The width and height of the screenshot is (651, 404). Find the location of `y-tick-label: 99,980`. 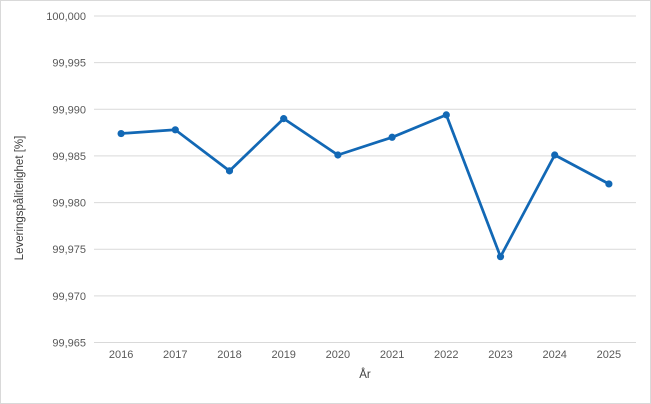

y-tick-label: 99,980 is located at coordinates (69, 204).